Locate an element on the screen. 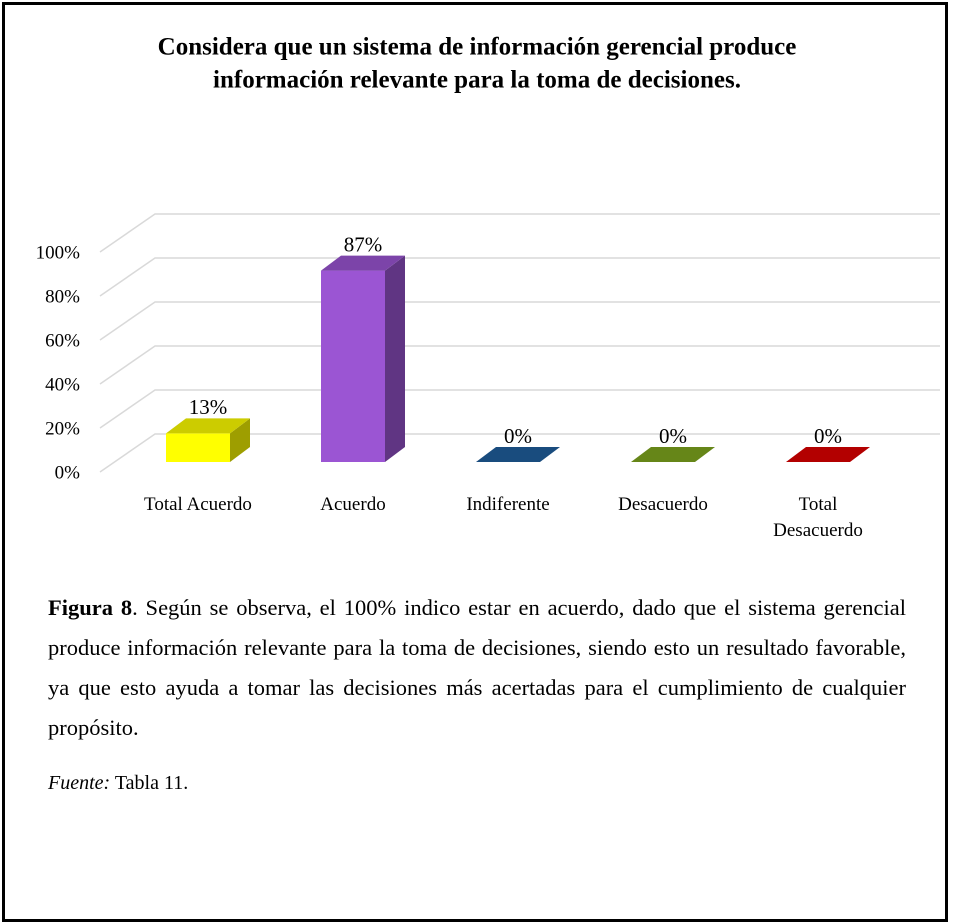 The width and height of the screenshot is (955, 922). y-tick-label: 40% is located at coordinates (62, 384).